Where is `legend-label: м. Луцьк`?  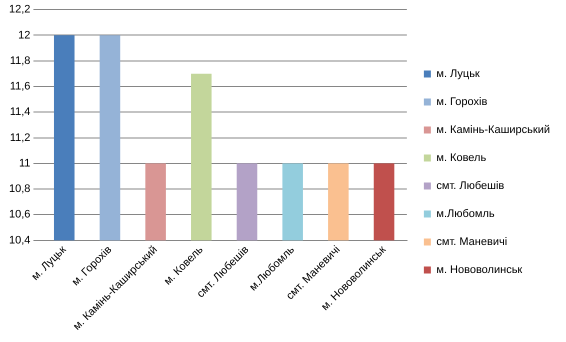
legend-label: м. Луцьк is located at coordinates (458, 74).